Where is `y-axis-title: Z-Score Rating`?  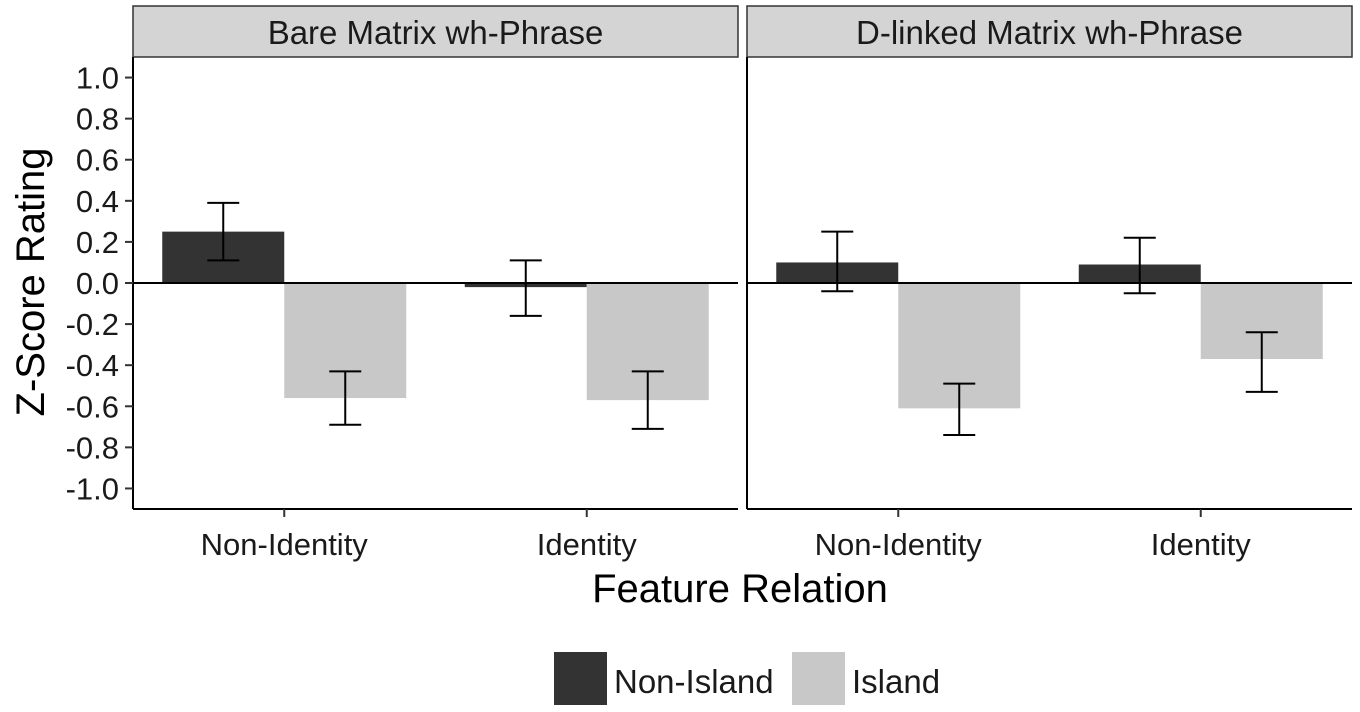
y-axis-title: Z-Score Rating is located at coordinates (31, 282).